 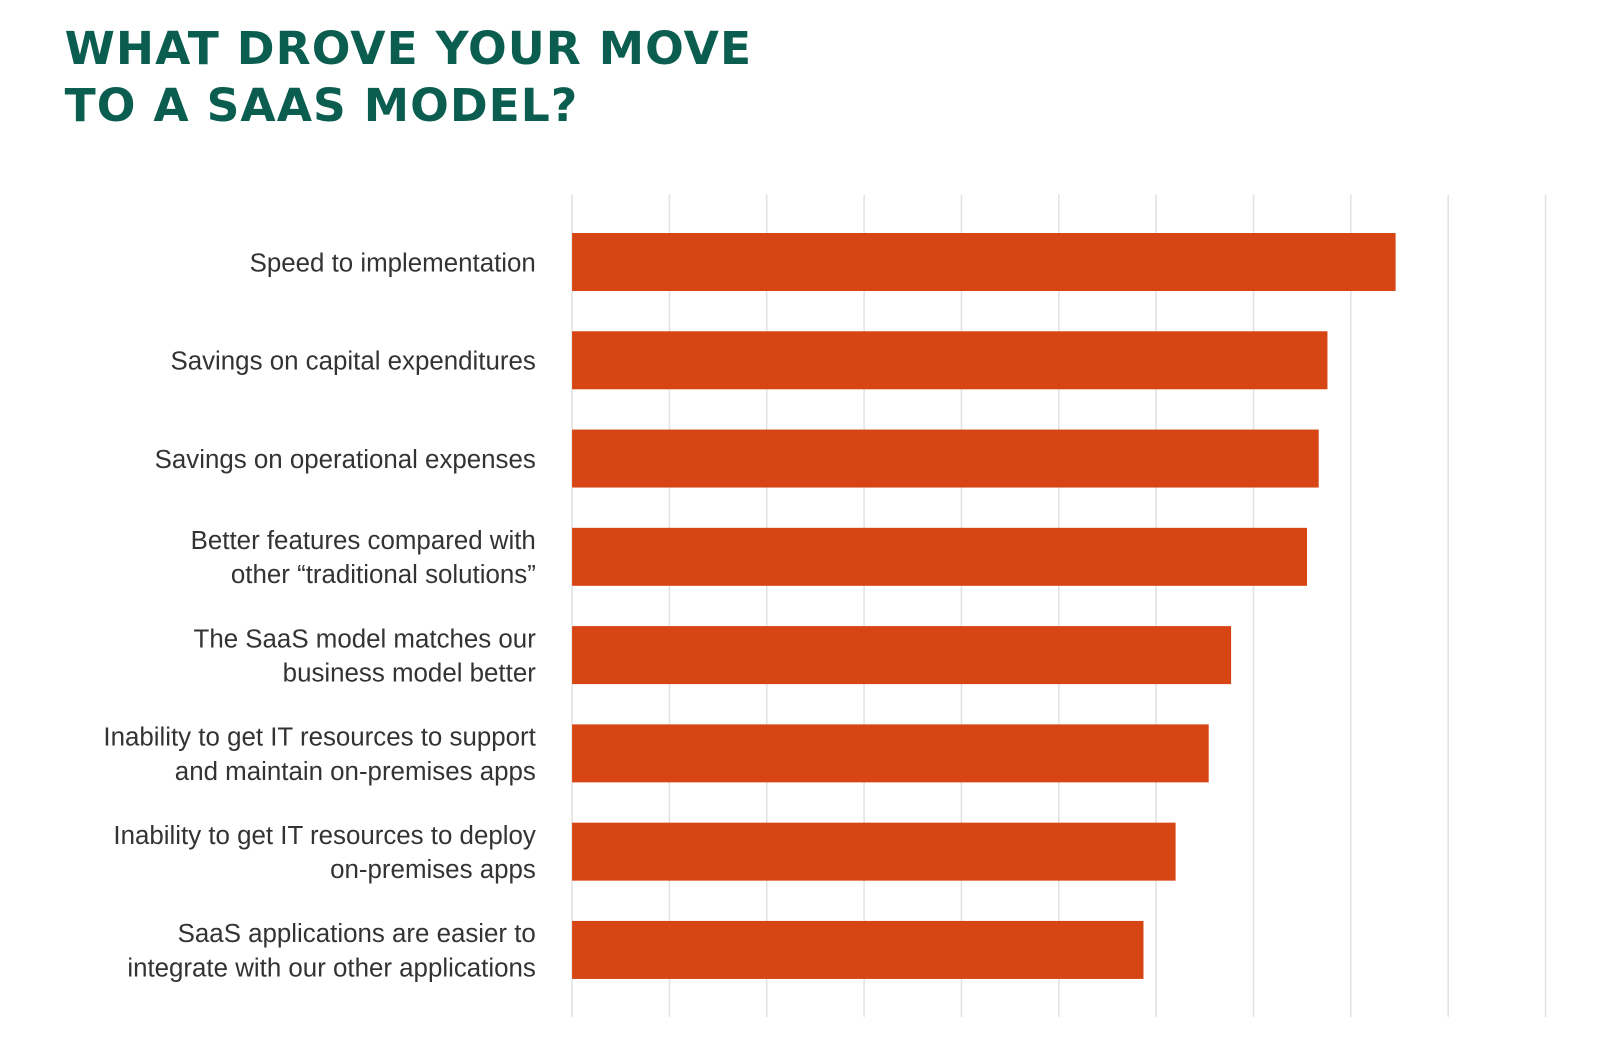 I want to click on category-label-line: Inability to get IT resources to support, so click(x=319, y=738).